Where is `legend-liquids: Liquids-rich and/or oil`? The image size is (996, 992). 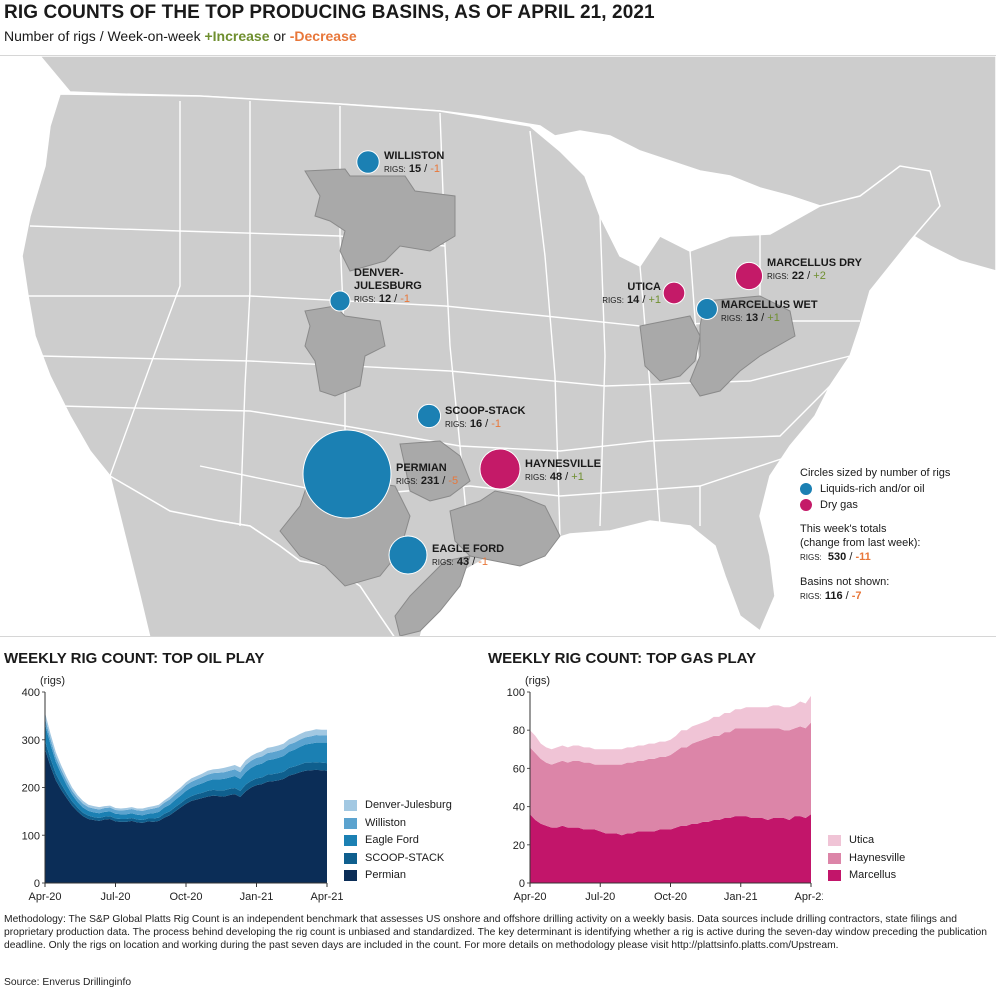
legend-liquids: Liquids-rich and/or oil is located at coordinates (875, 489).